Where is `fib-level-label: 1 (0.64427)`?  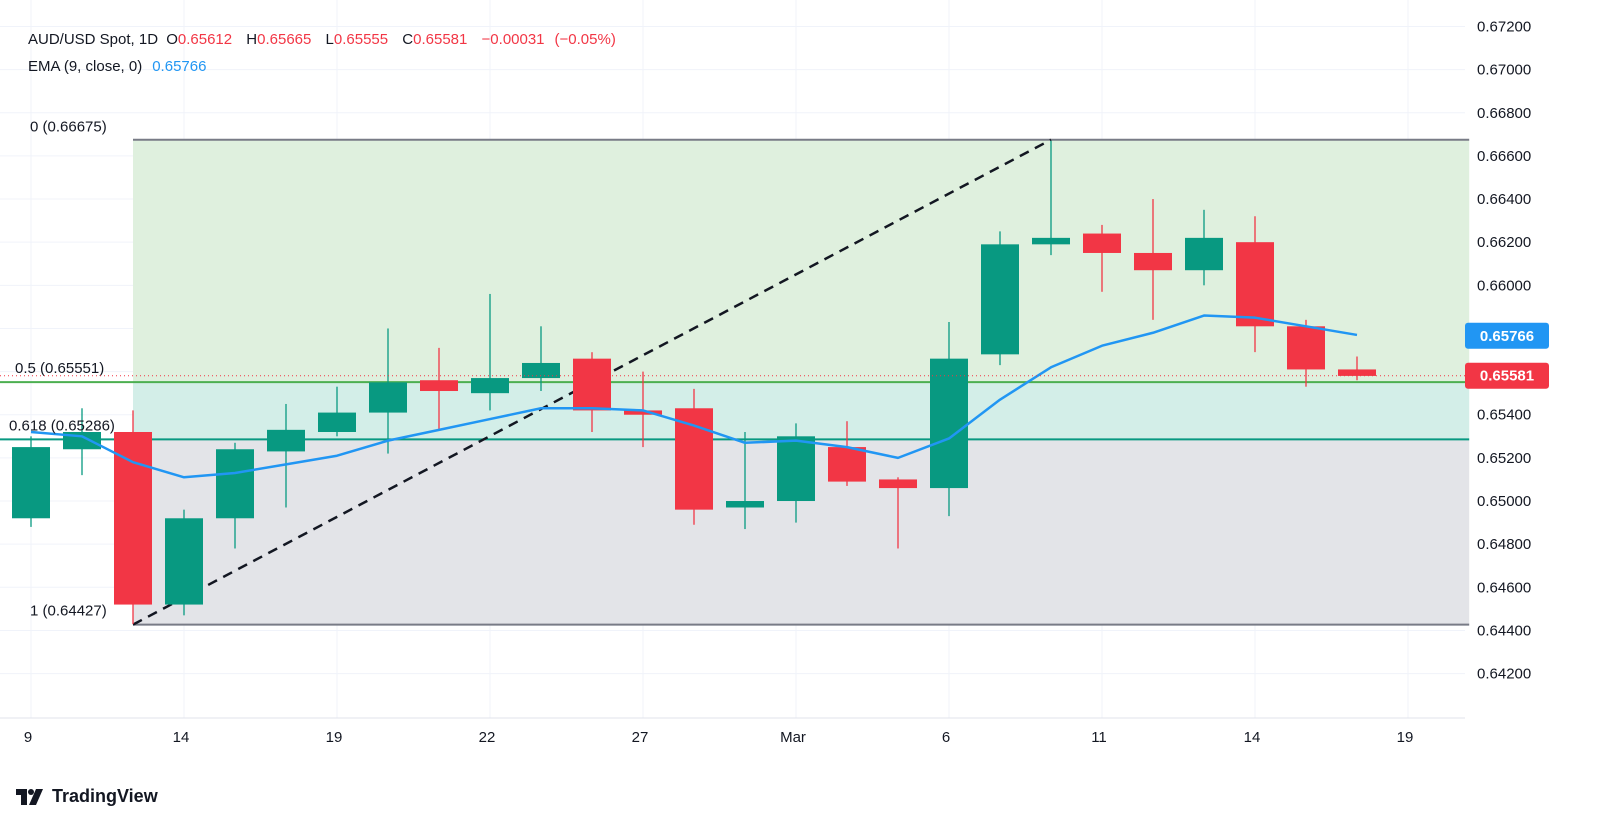 fib-level-label: 1 (0.64427) is located at coordinates (68, 611).